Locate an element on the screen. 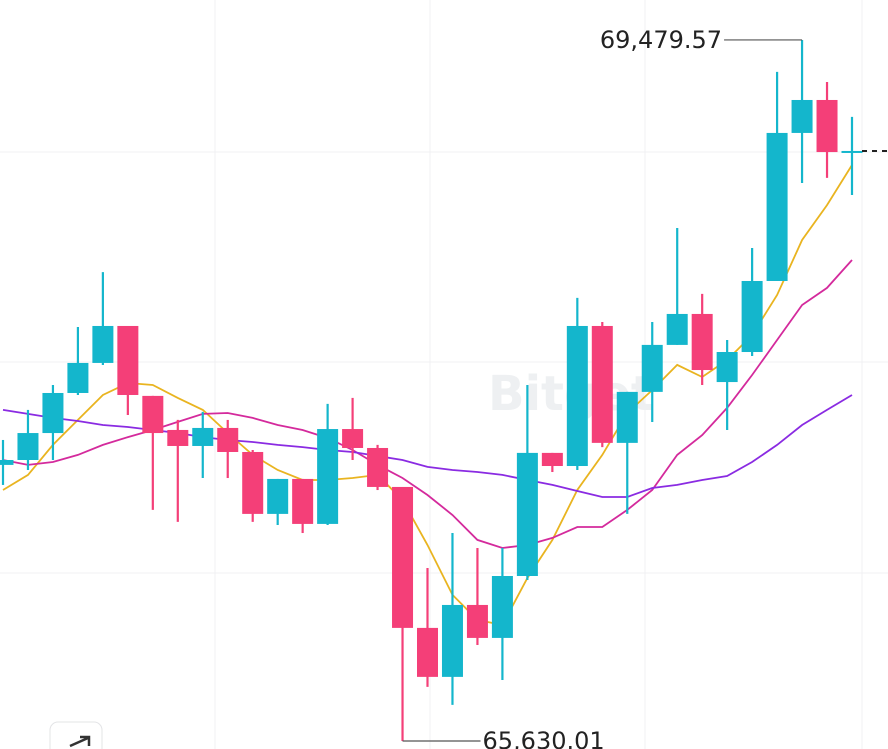 The width and height of the screenshot is (888, 749). button-frame is located at coordinates (76, 735).